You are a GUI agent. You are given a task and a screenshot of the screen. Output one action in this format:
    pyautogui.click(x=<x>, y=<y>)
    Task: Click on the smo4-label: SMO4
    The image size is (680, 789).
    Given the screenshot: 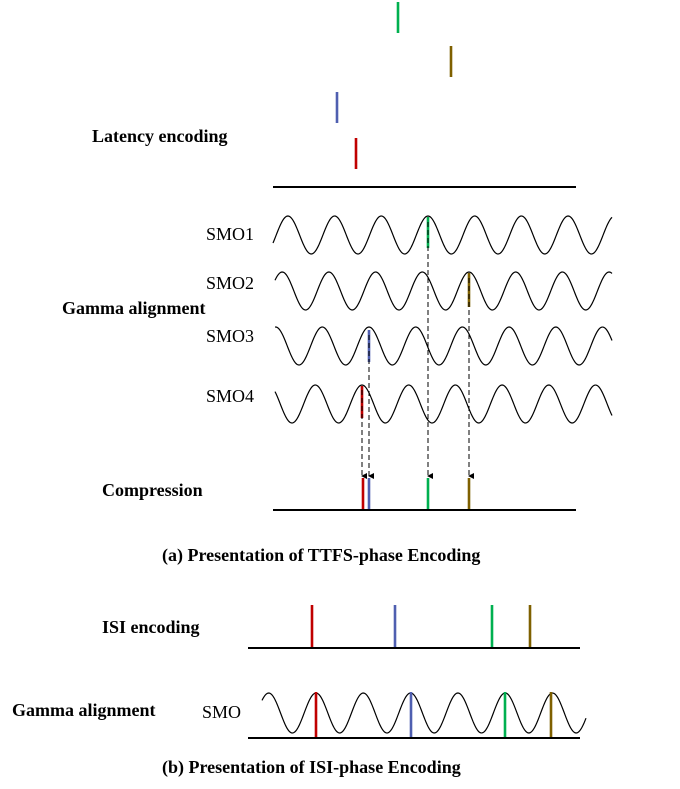 What is the action you would take?
    pyautogui.click(x=230, y=396)
    